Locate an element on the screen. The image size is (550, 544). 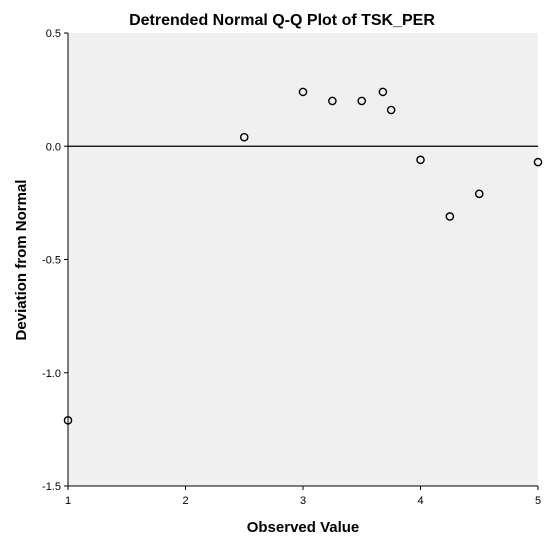
y-axis-ticks: 0.5 0.0 -0.5 -1.0 -1.5 is located at coordinates (55, 260).